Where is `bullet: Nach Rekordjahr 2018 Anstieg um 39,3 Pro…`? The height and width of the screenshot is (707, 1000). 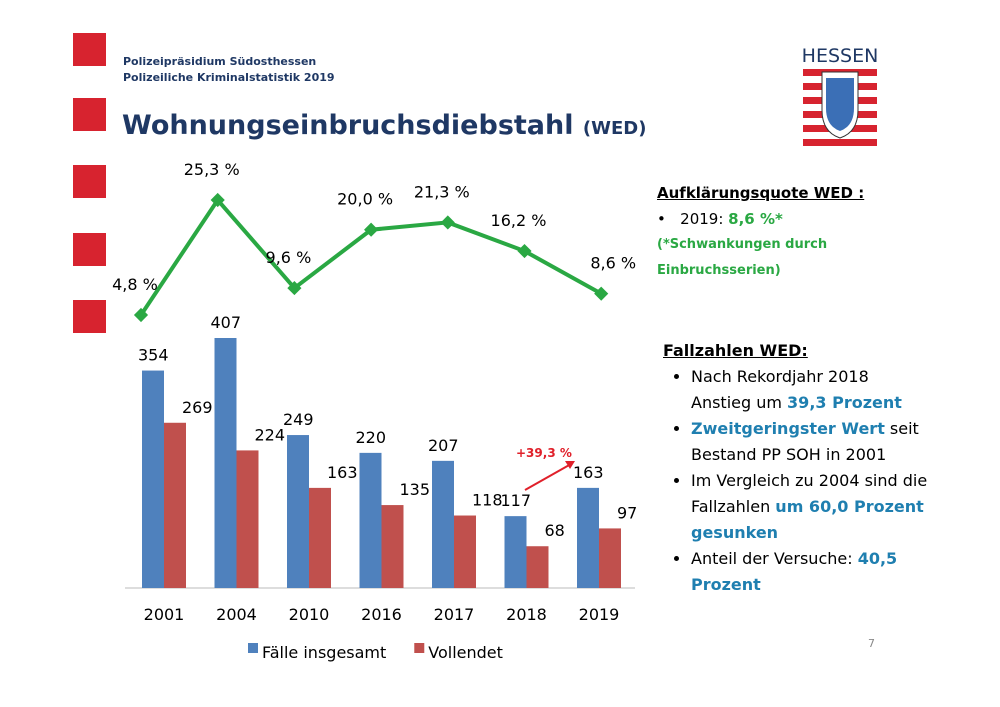
bullet: Nach Rekordjahr 2018 Anstieg um 39,3 Pro… is located at coordinates (812, 390).